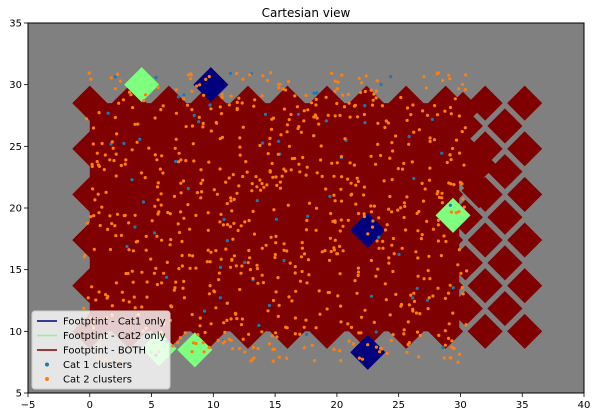  What do you see at coordinates (97, 380) in the screenshot?
I see `legend-label: Cat 2 clusters` at bounding box center [97, 380].